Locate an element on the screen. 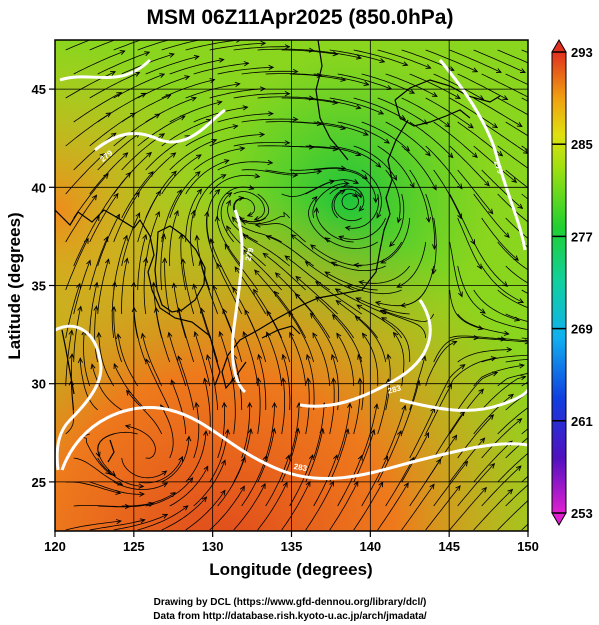 The width and height of the screenshot is (599, 625). contour-label: 283 is located at coordinates (300, 467).